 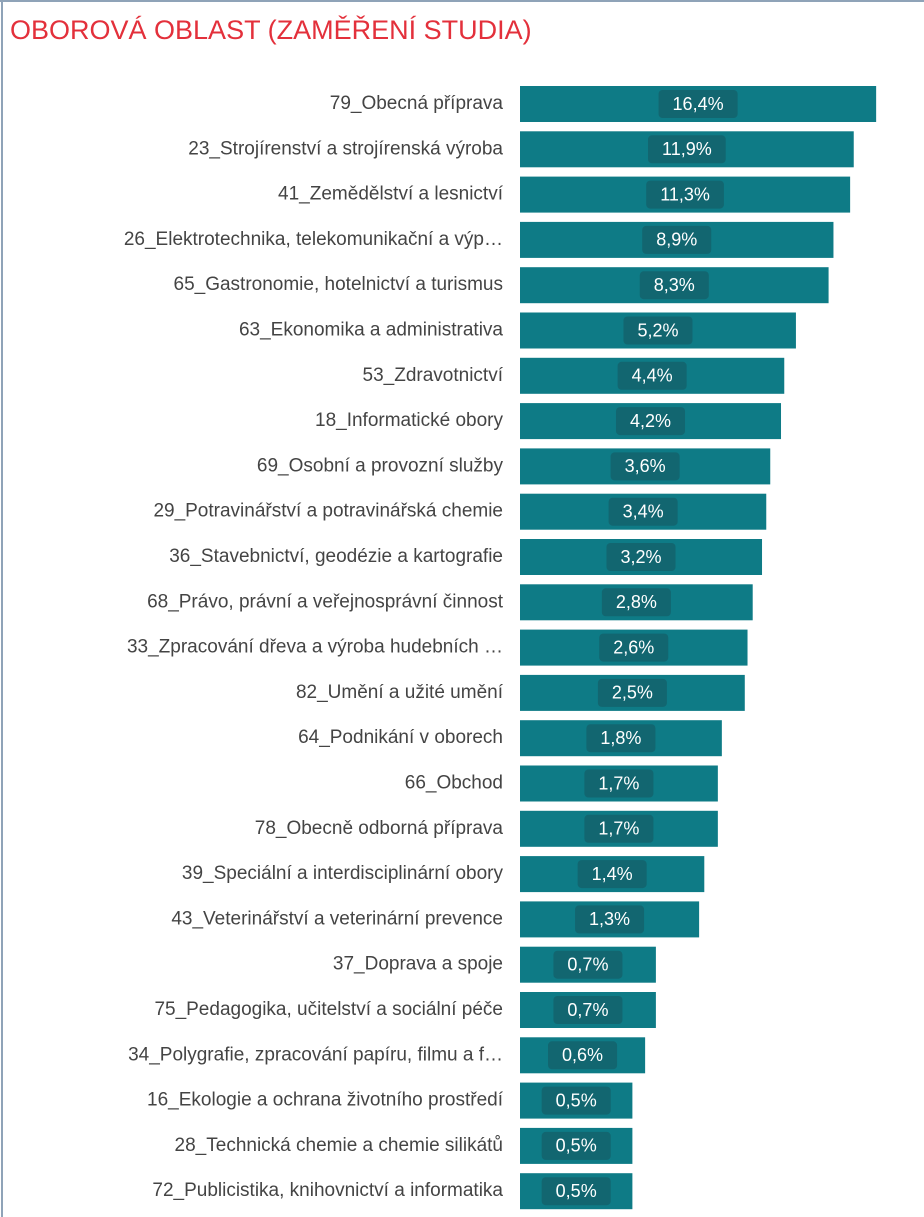 What do you see at coordinates (328, 511) in the screenshot?
I see `category-label: 29_Potravinářství a potravinářská chemie` at bounding box center [328, 511].